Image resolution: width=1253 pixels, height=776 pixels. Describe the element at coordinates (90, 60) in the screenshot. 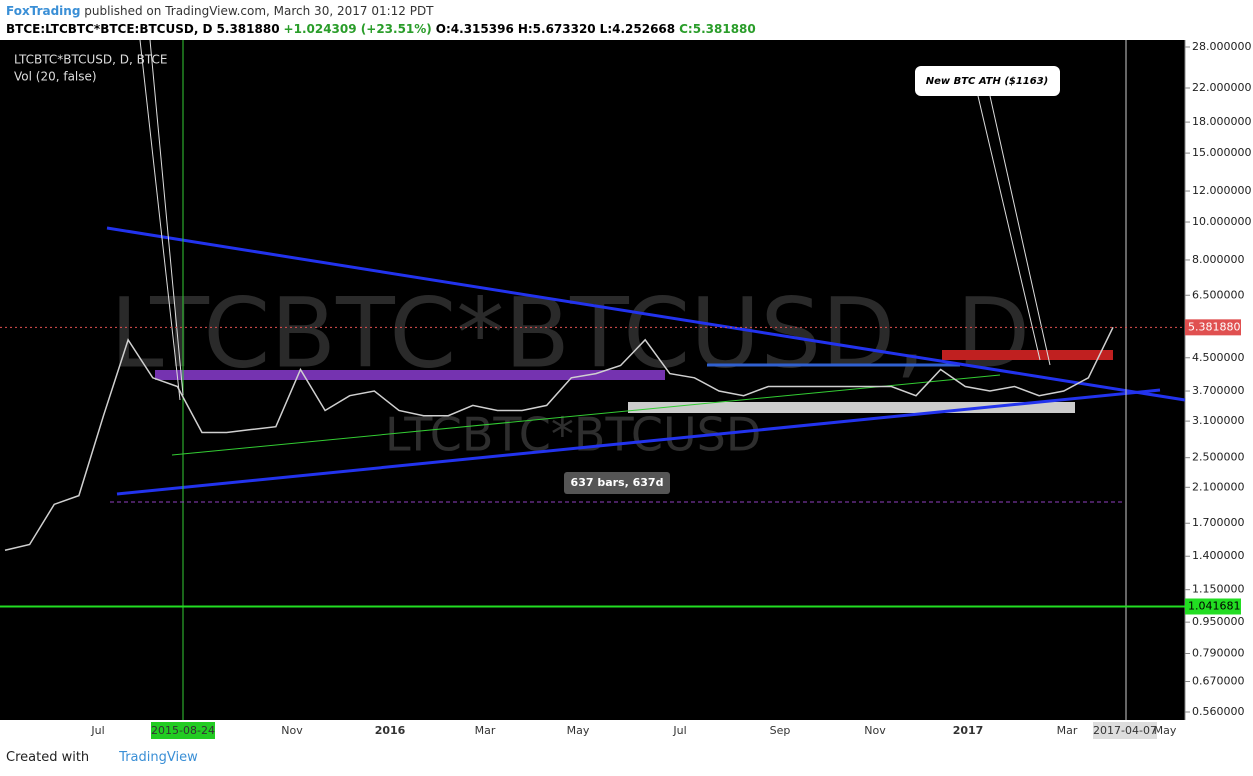

I see `legend-title: LTCBTC*BTCUSD, D, BTCE` at that location.